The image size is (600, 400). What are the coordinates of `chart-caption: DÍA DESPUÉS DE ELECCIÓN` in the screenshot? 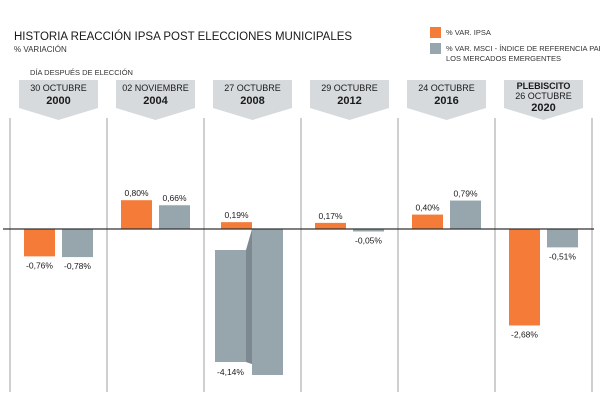 It's located at (81, 72).